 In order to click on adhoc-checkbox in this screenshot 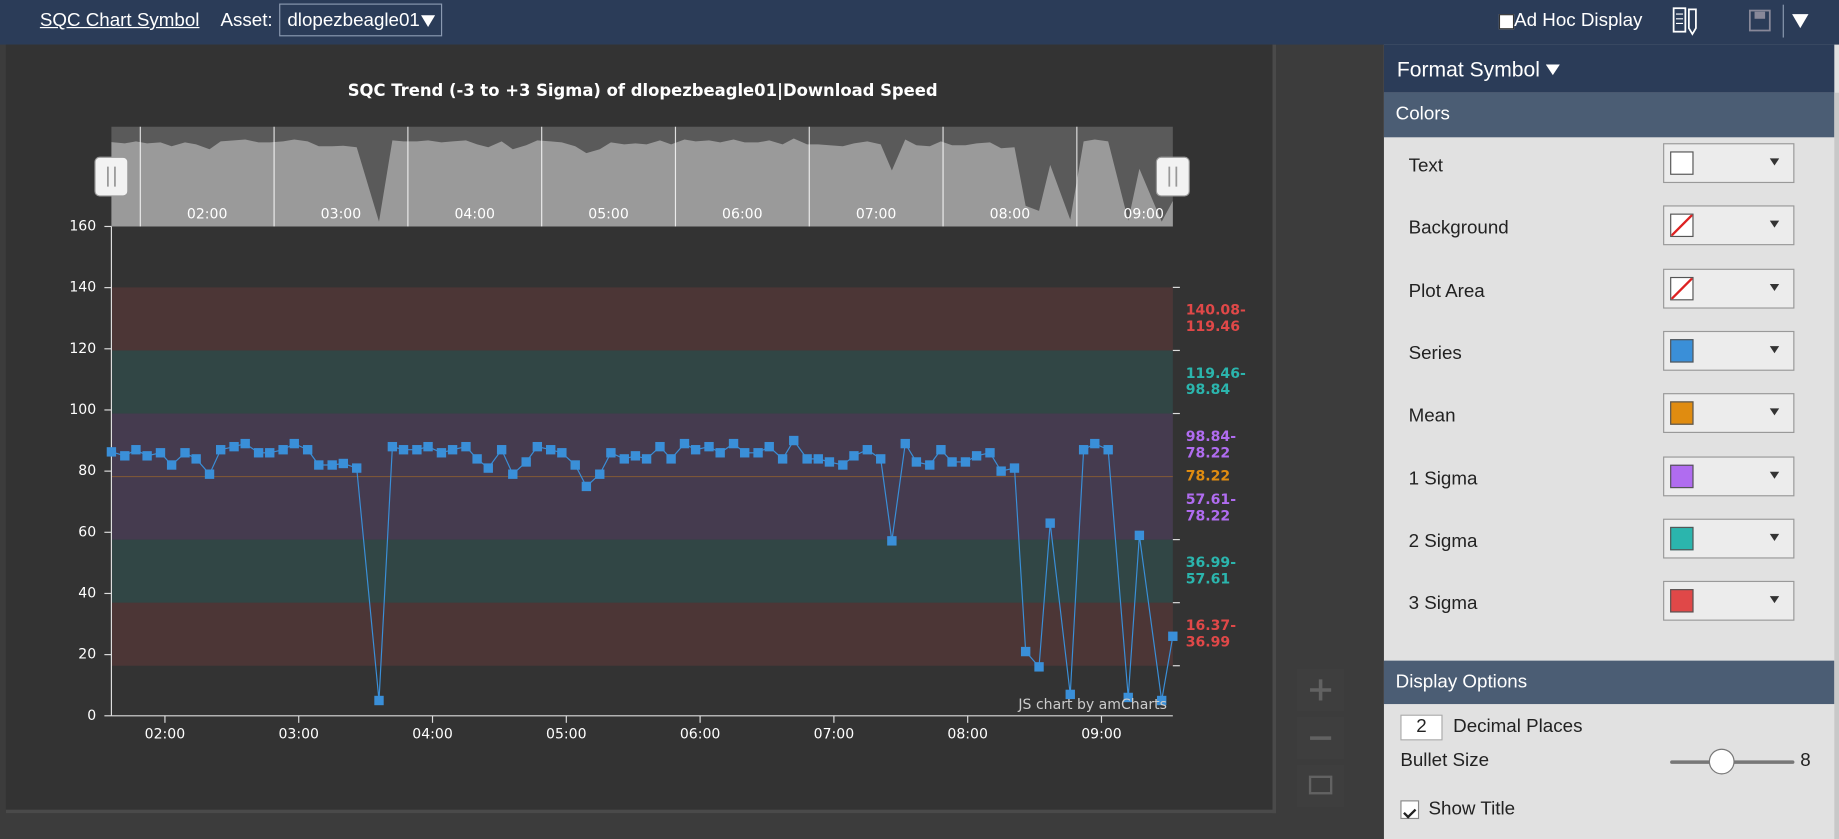, I will do `click(1506, 22)`.